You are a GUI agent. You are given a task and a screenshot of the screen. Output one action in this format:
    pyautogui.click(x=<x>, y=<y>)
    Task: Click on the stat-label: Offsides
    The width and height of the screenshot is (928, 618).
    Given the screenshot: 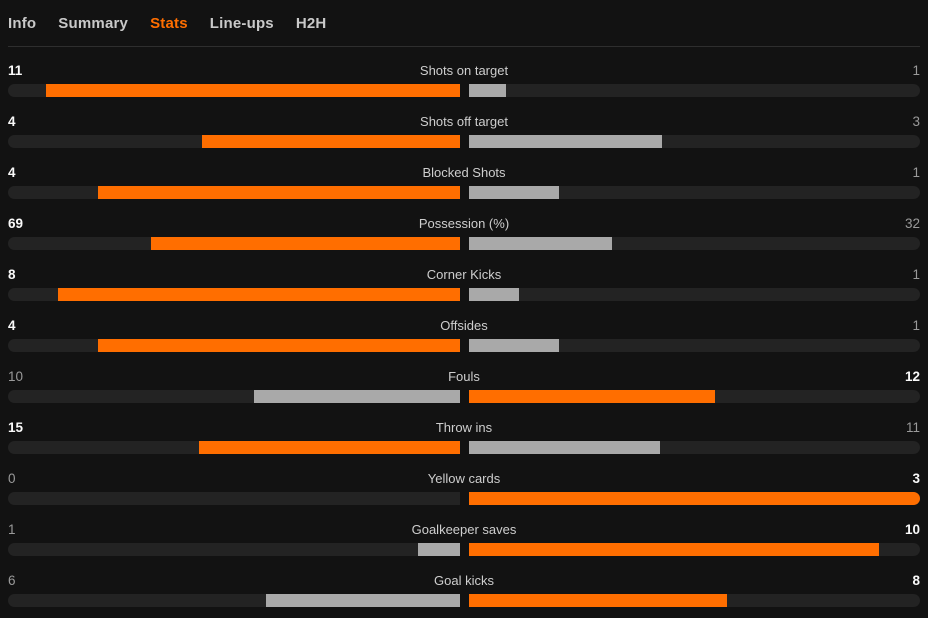 What is the action you would take?
    pyautogui.click(x=464, y=325)
    